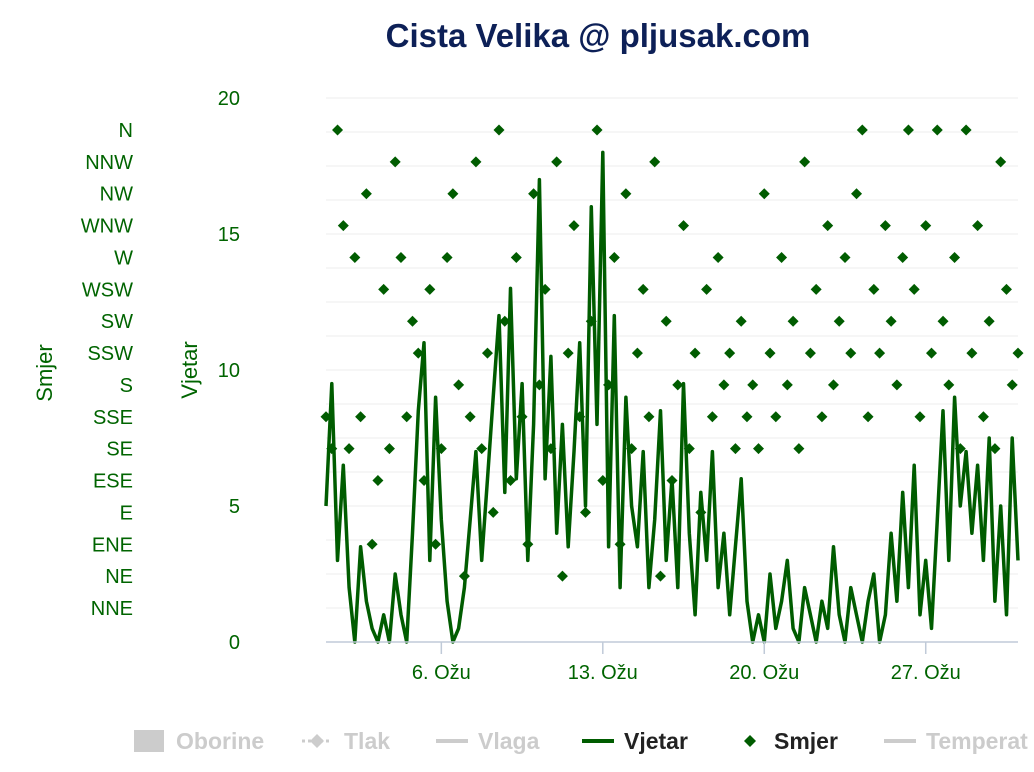 This screenshot has height=772, width=1034. I want to click on smjer-tick-label: SSW, so click(110, 354).